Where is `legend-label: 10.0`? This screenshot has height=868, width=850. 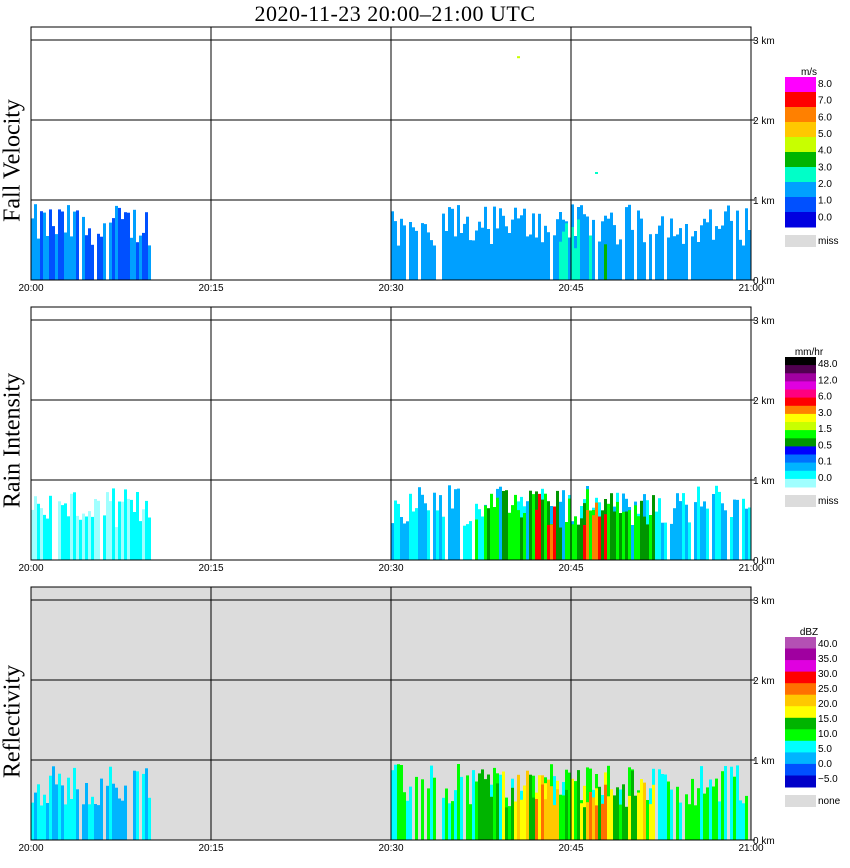 legend-label: 10.0 is located at coordinates (828, 734).